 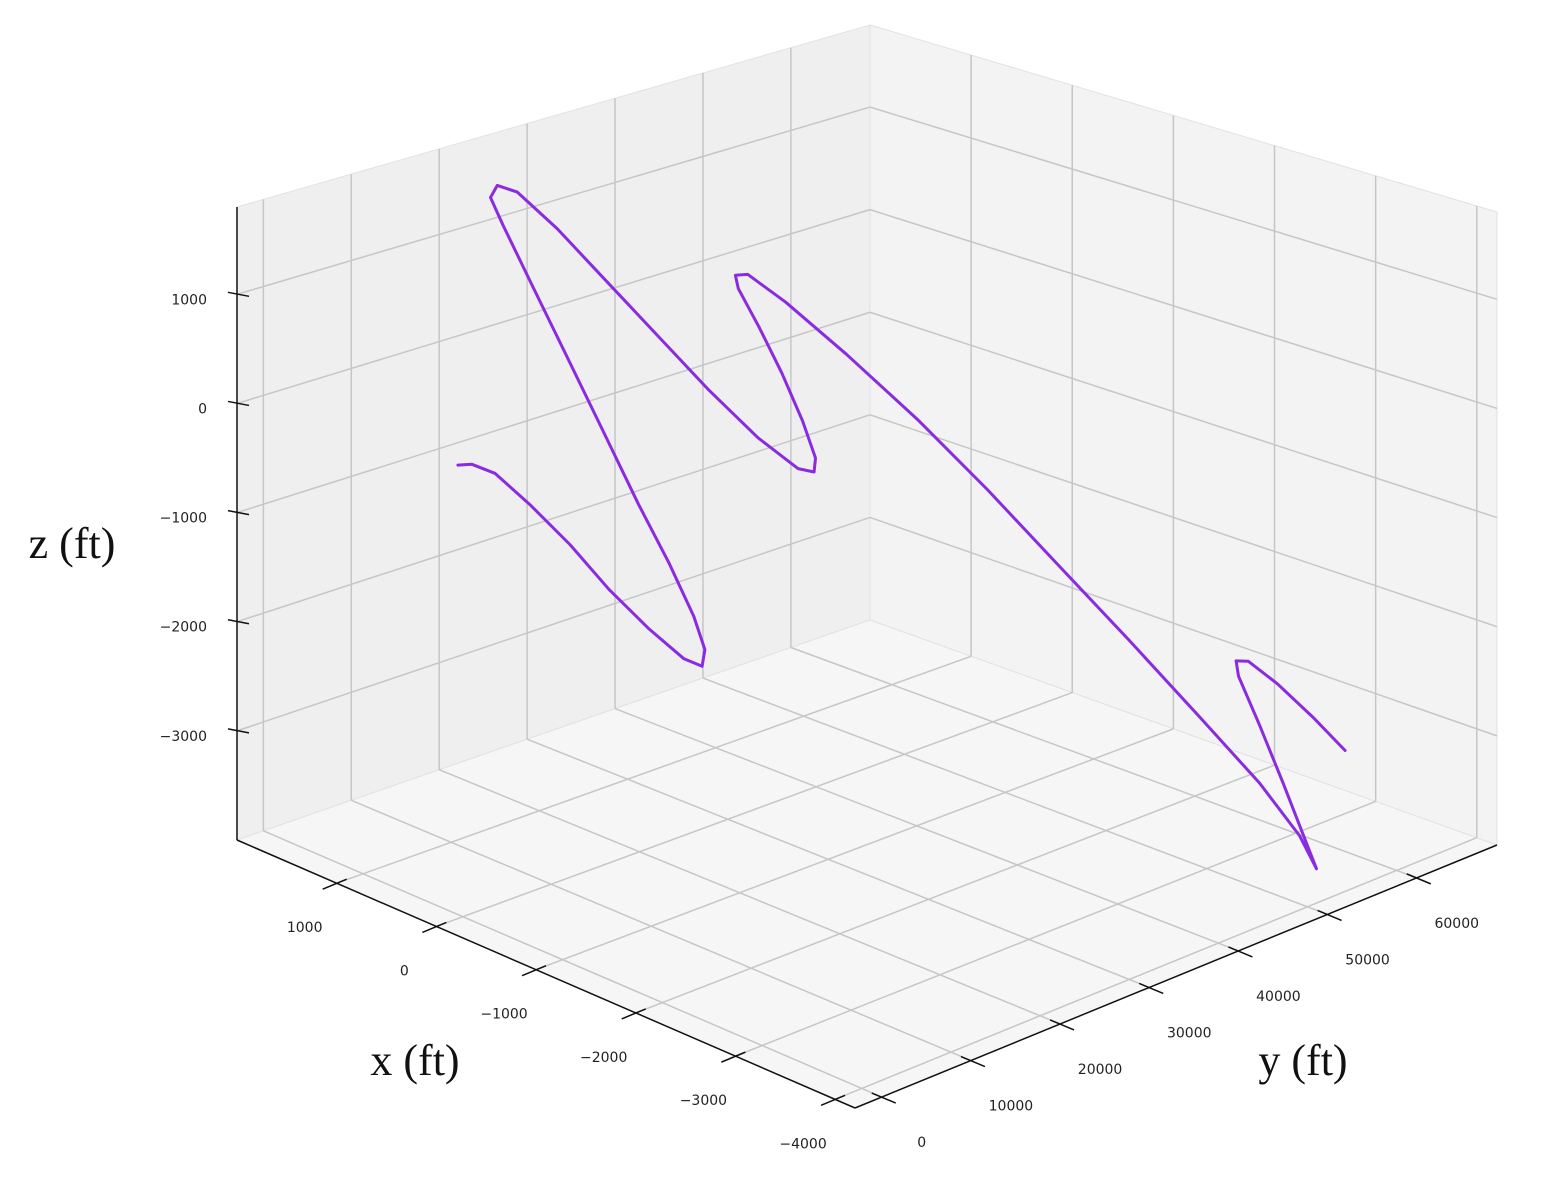 I want to click on z-tick-label: −2000, so click(x=183, y=628).